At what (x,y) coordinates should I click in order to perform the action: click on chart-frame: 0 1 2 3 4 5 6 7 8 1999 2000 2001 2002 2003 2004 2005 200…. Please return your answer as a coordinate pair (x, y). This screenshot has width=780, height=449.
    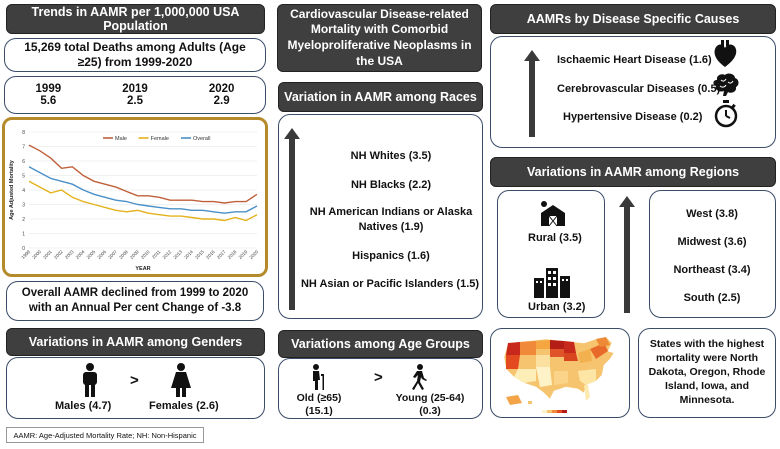
    Looking at the image, I should click on (135, 197).